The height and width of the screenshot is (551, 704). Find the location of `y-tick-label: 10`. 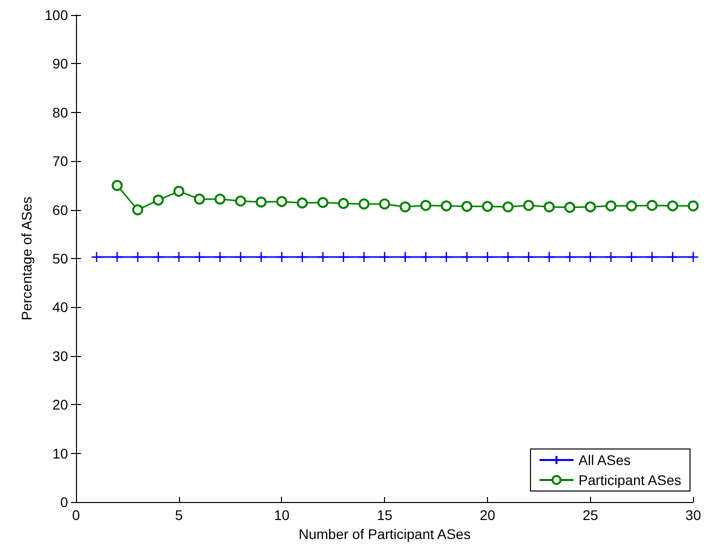

y-tick-label: 10 is located at coordinates (60, 453).